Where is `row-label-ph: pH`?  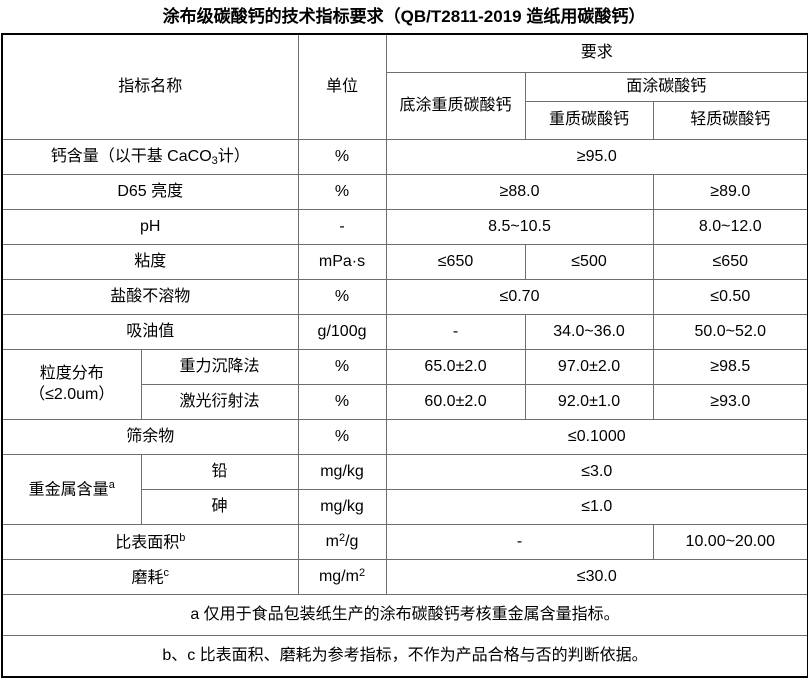
row-label-ph: pH is located at coordinates (150, 227).